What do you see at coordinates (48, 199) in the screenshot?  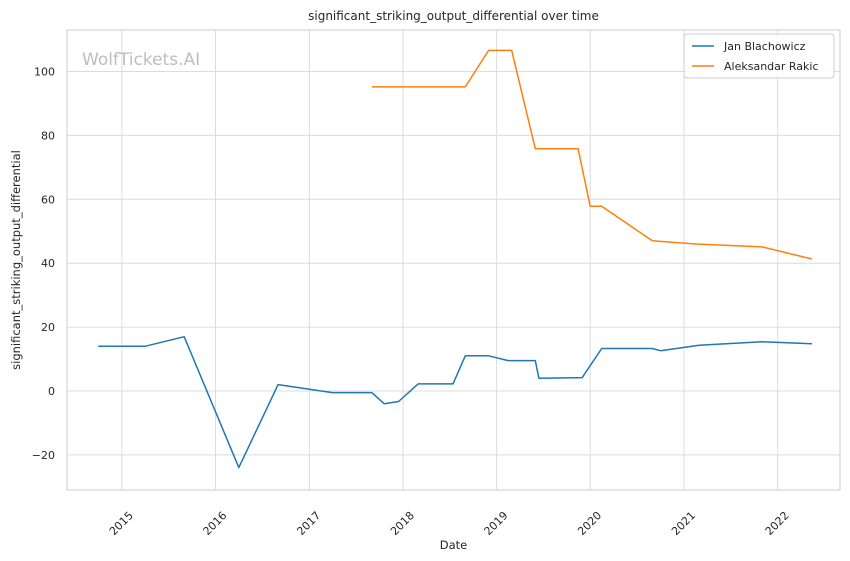 I see `y-tick-label: 60` at bounding box center [48, 199].